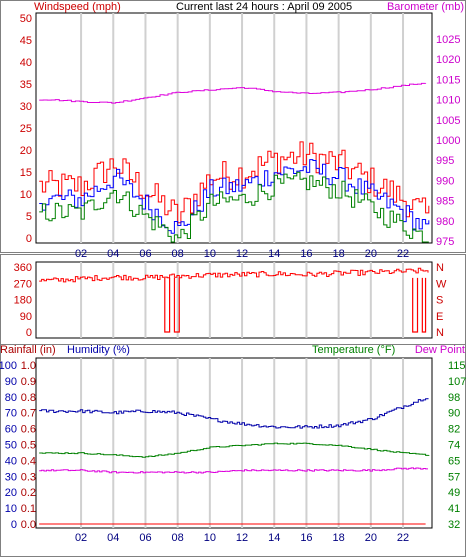  Describe the element at coordinates (26, 151) in the screenshot. I see `windspeed-tick-label: 20` at that location.